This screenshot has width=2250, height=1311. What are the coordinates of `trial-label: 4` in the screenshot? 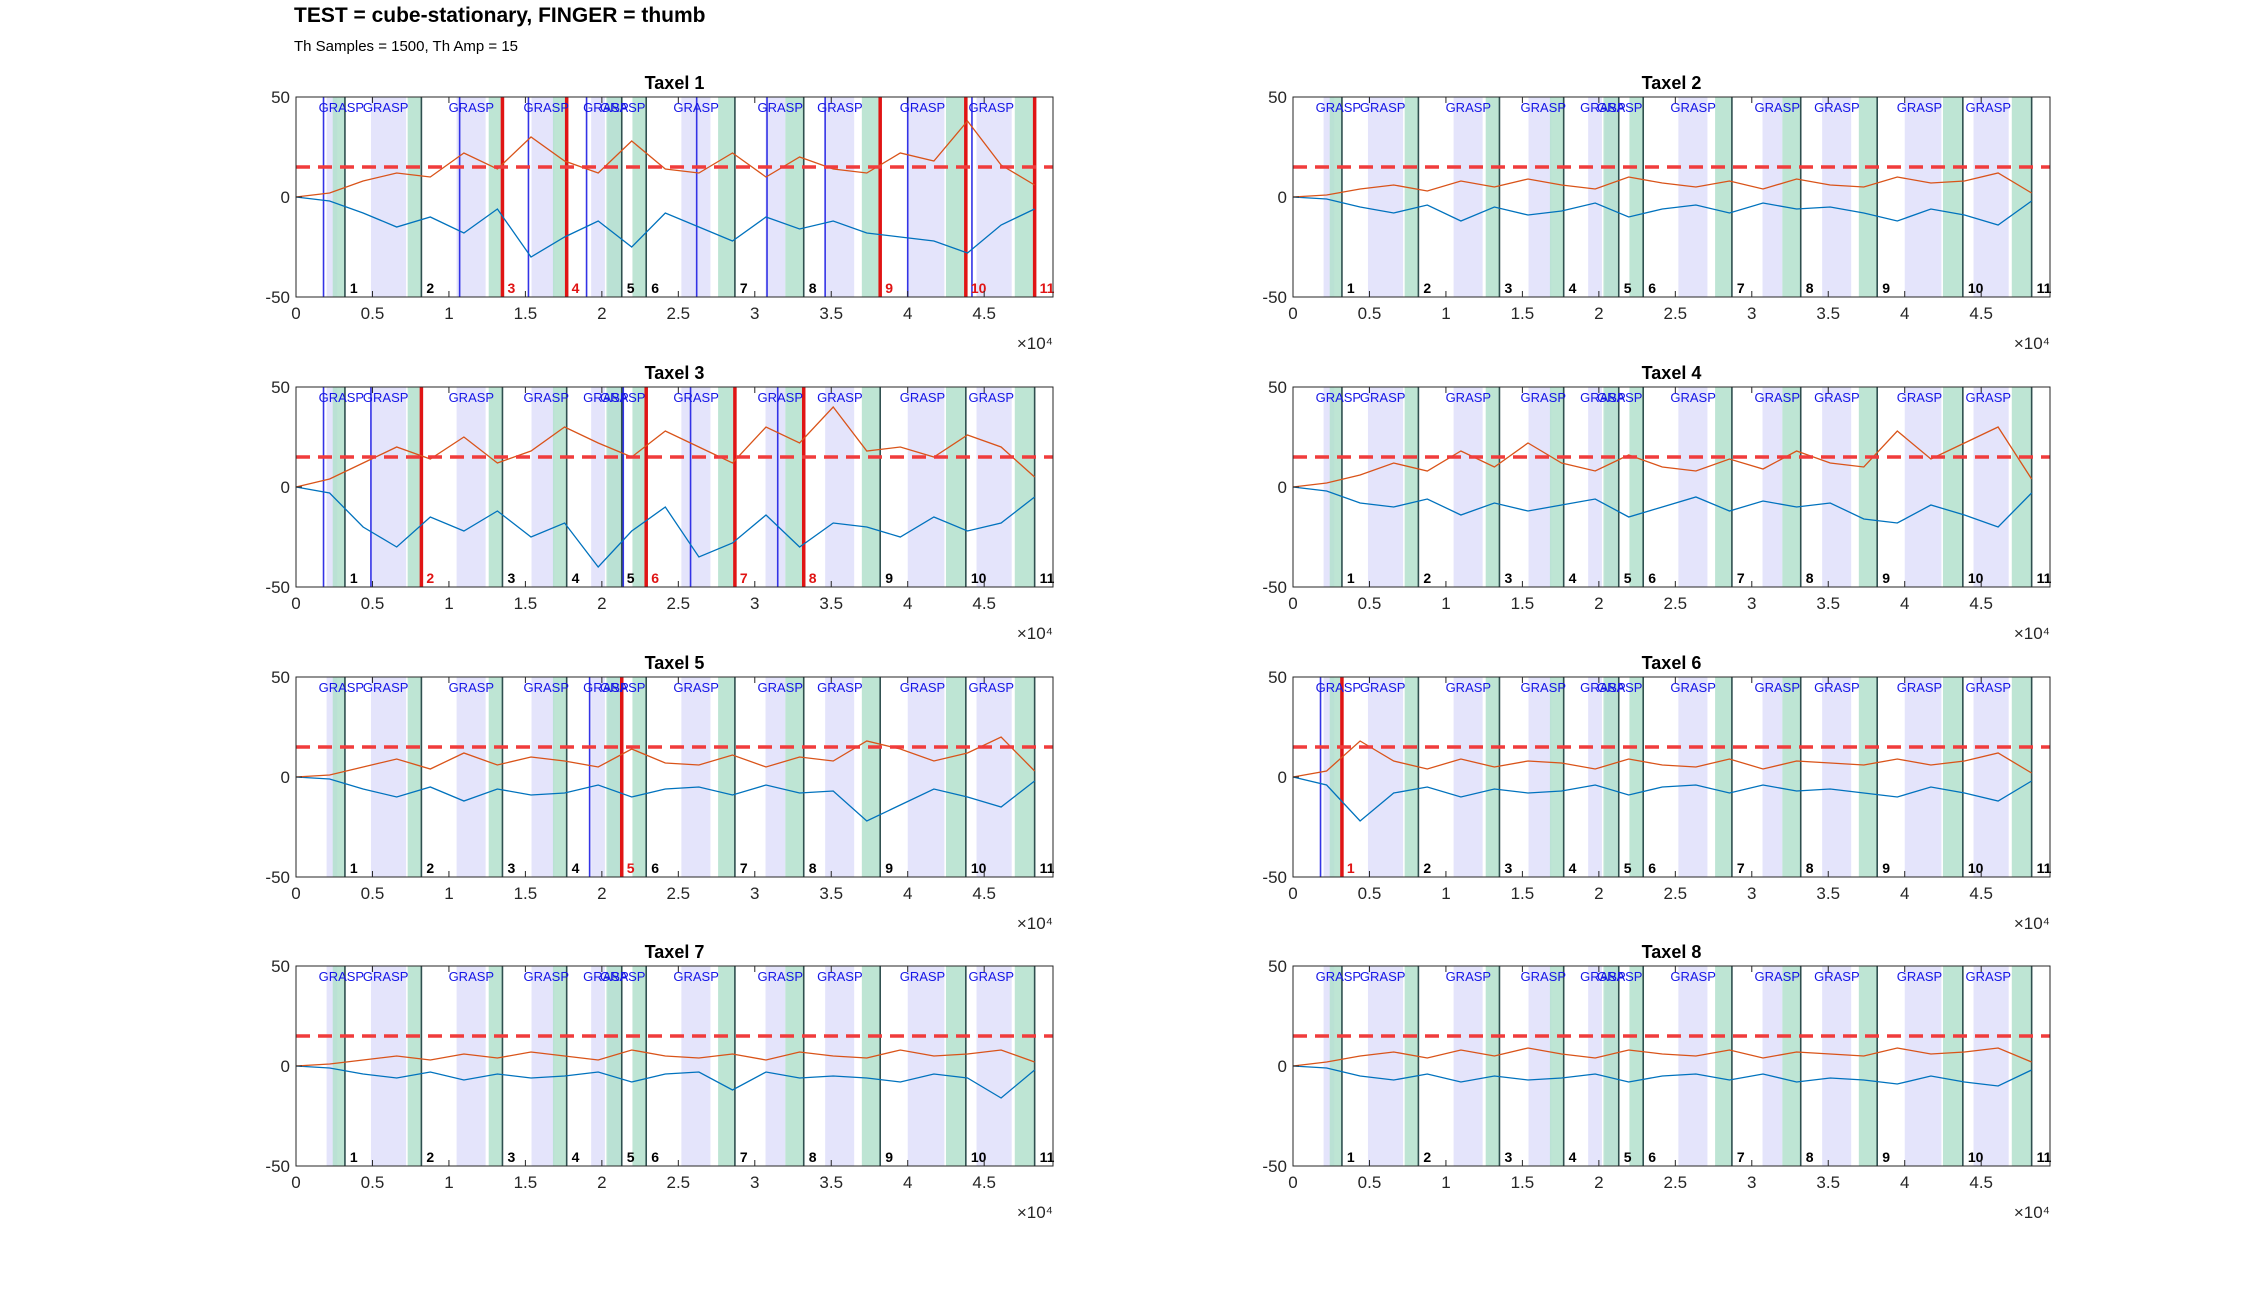 It's located at (576, 578).